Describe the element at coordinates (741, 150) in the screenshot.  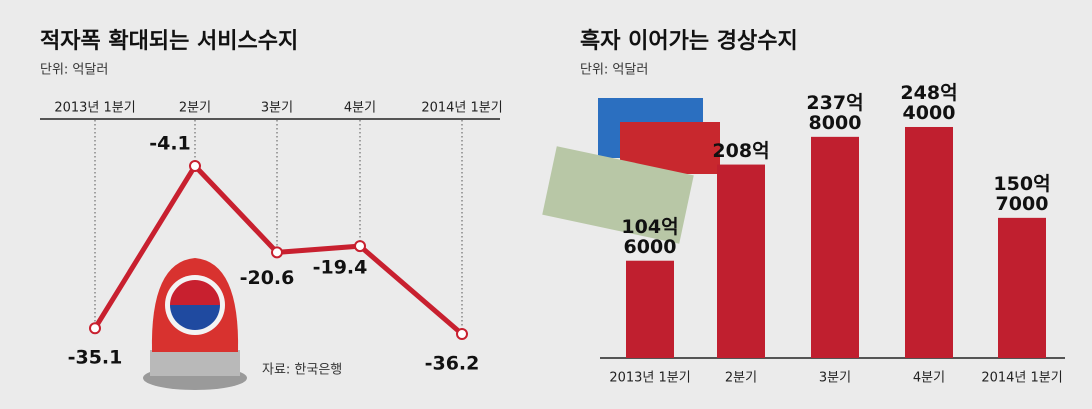
I see `value-label: 208억` at that location.